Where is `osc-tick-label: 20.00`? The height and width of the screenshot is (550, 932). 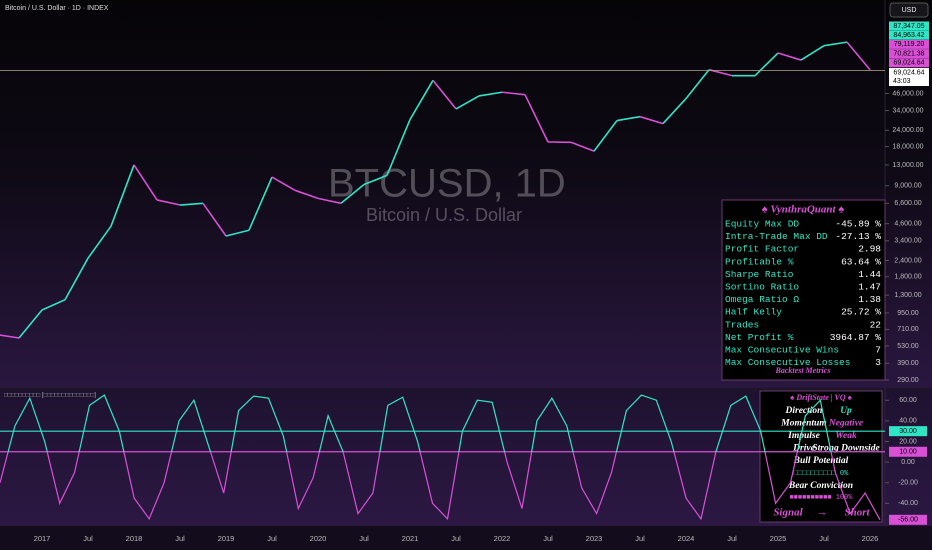 osc-tick-label: 20.00 is located at coordinates (908, 441).